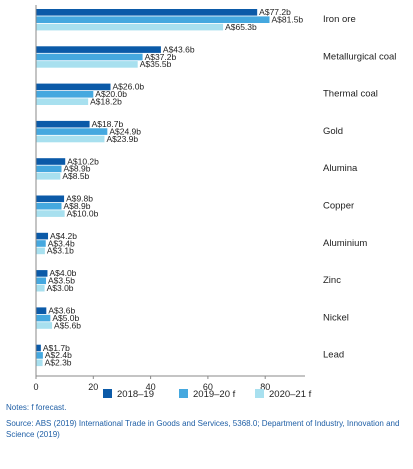 The width and height of the screenshot is (413, 469). Describe the element at coordinates (63, 236) in the screenshot. I see `data-label: A$4.2b` at that location.